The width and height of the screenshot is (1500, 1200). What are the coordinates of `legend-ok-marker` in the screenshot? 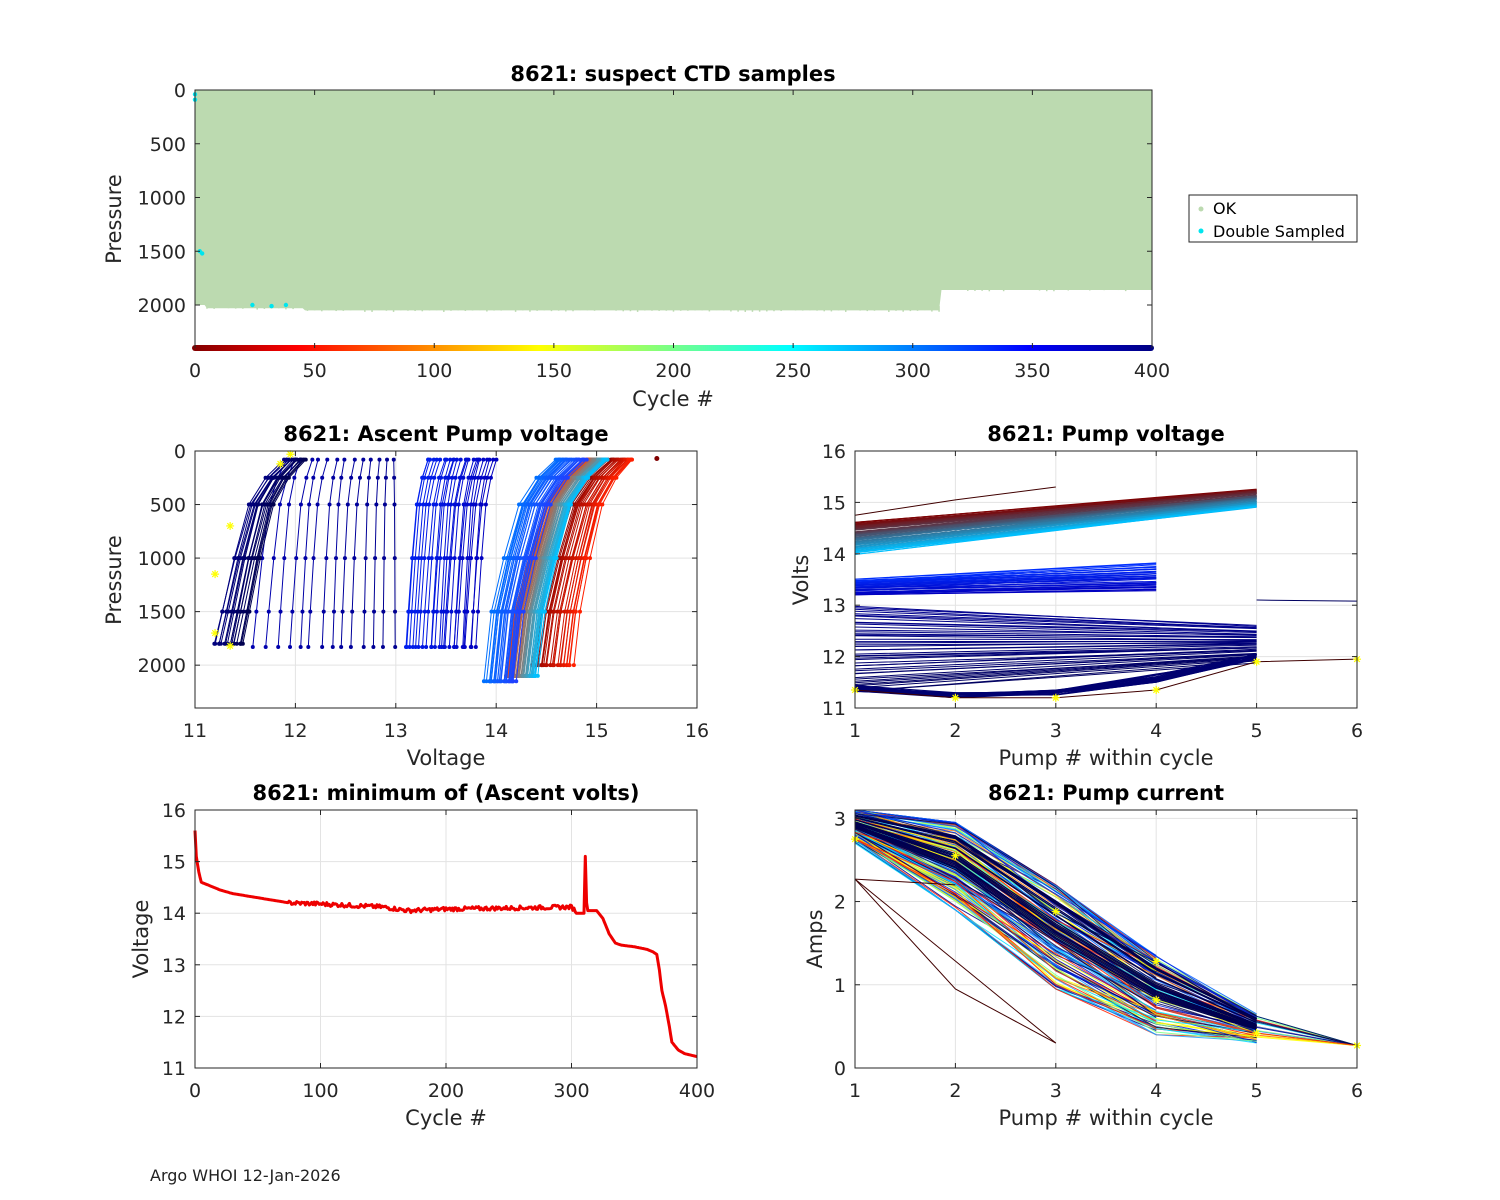 It's located at (1201, 209).